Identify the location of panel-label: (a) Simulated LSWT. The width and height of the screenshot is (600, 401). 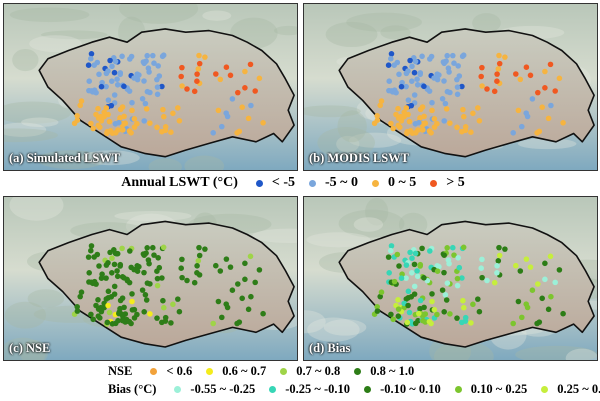
(65, 158).